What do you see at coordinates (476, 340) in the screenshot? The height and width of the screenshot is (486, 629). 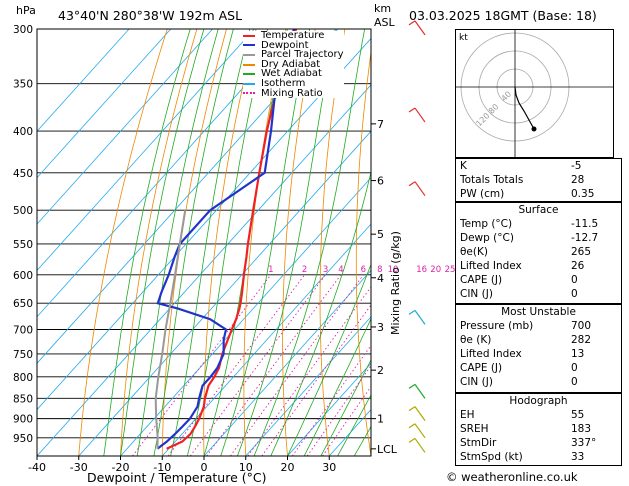 I see `table-key: θe (K)` at bounding box center [476, 340].